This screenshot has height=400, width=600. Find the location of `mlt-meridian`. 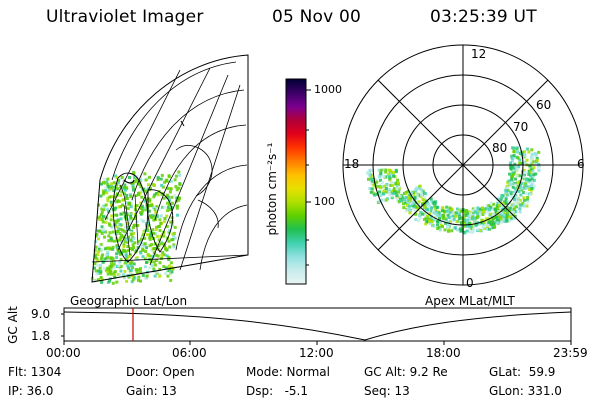

mlt-meridian is located at coordinates (463, 165).